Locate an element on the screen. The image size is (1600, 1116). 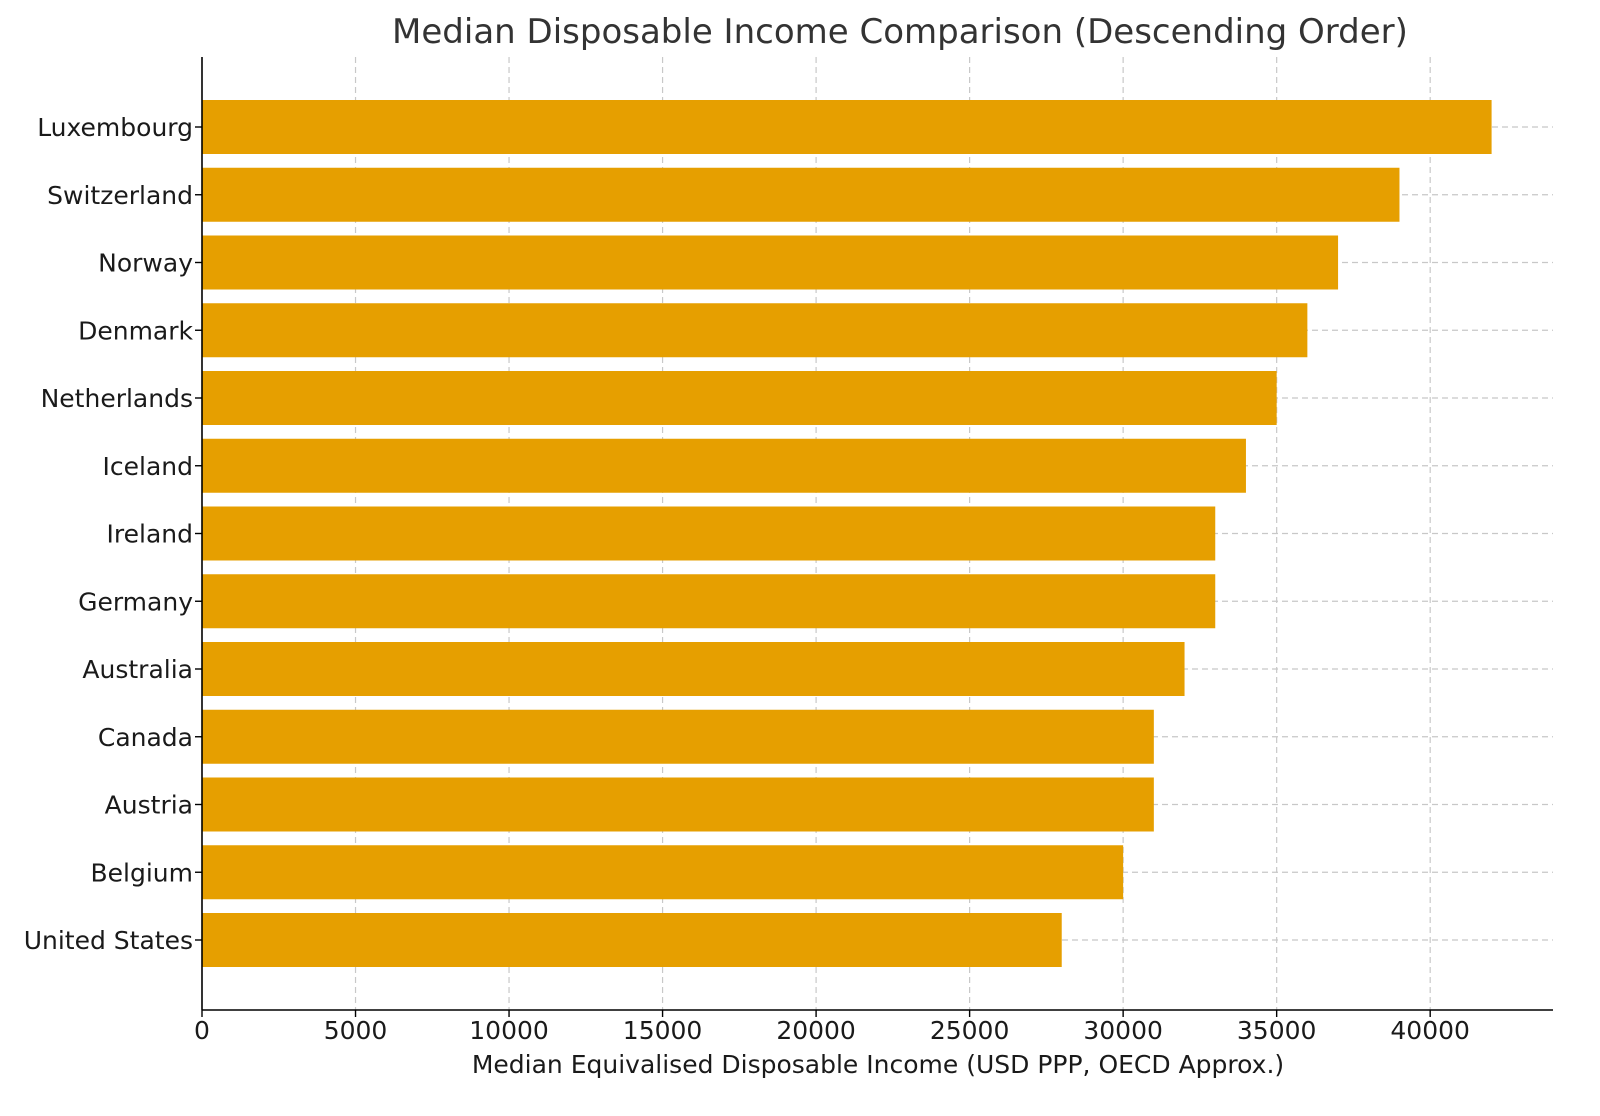
bar-denmark is located at coordinates (755, 330).